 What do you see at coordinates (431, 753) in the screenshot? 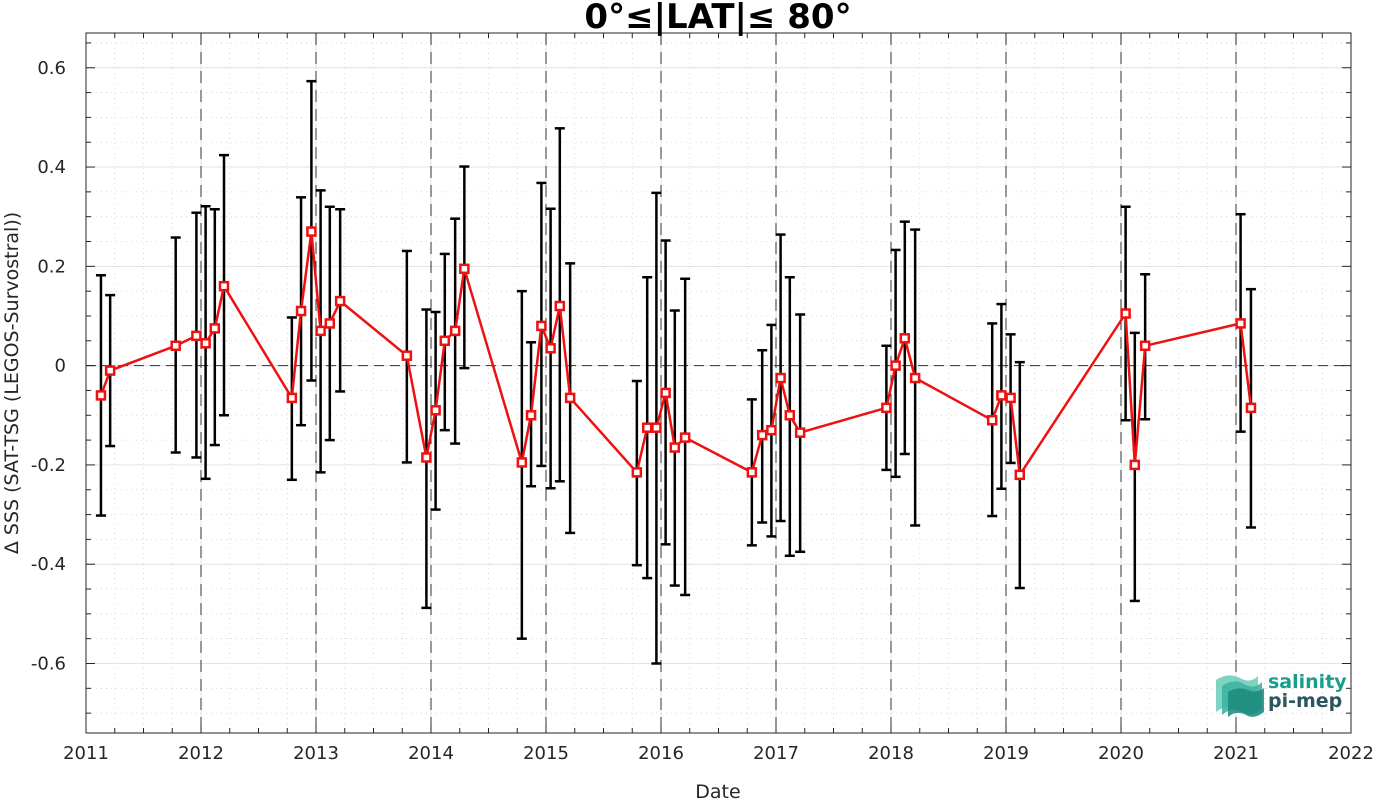
I see `x-tick-label: 2014` at bounding box center [431, 753].